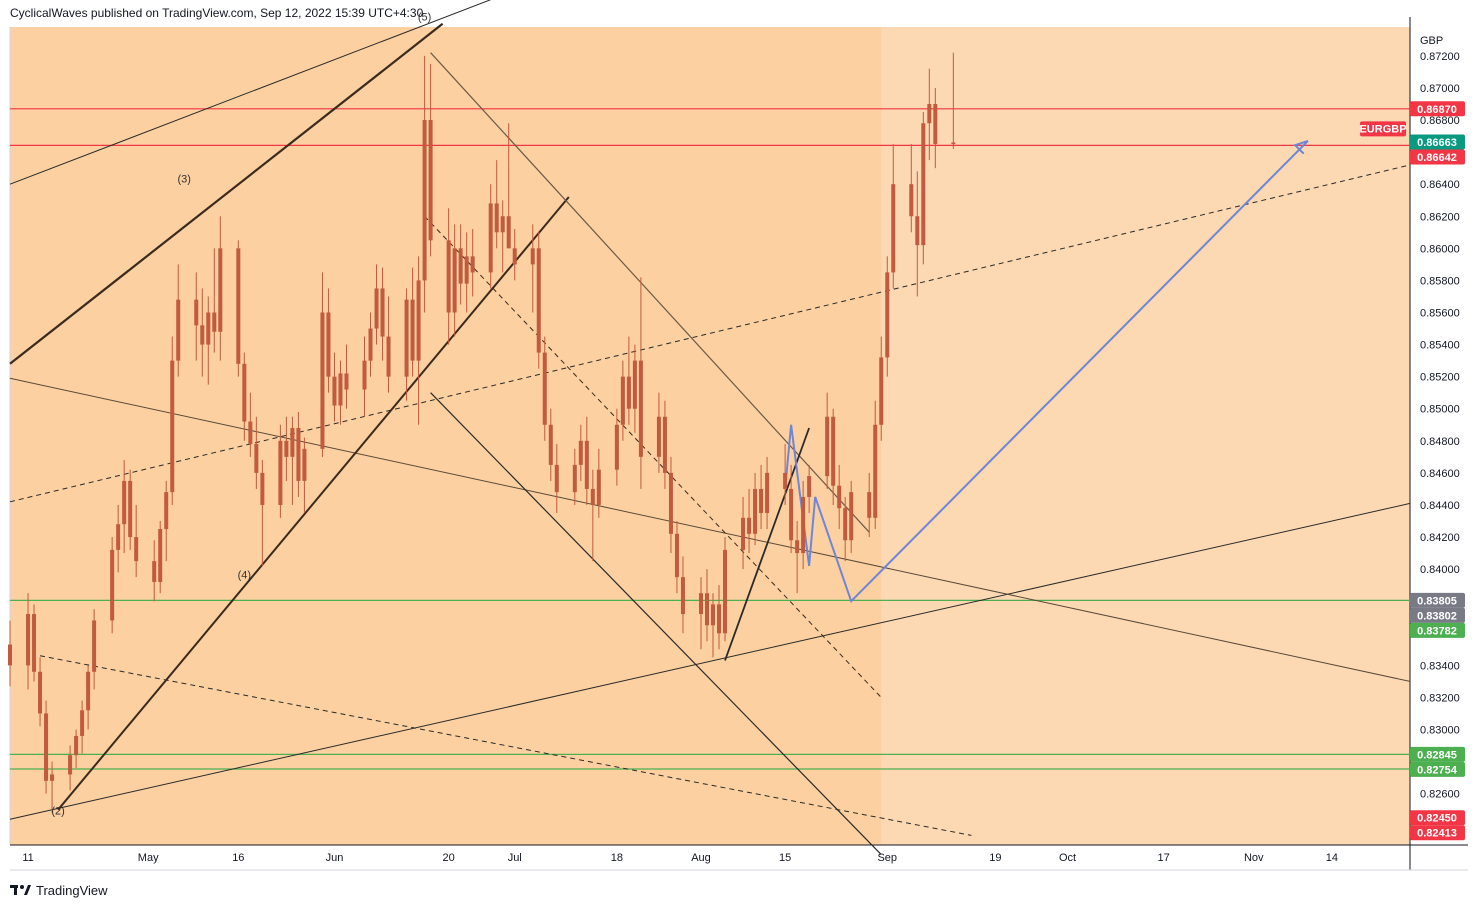 The image size is (1478, 907). I want to click on y-tick-label-0: 0.87200, so click(1440, 57).